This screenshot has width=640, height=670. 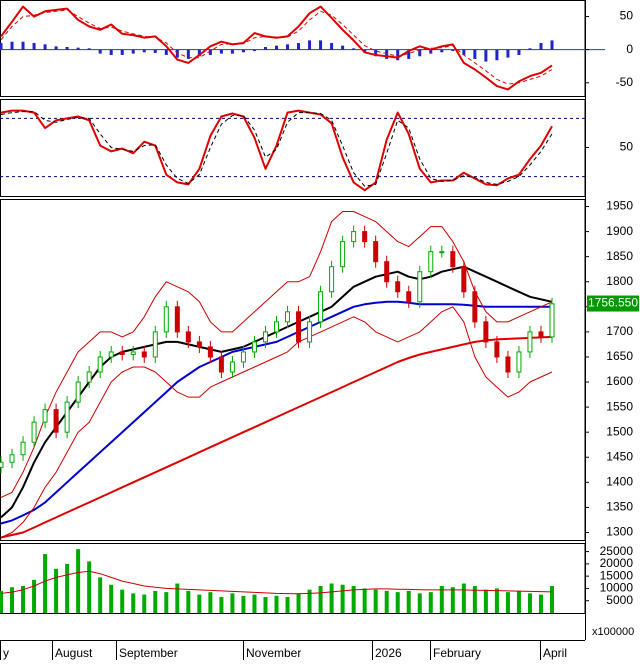 I want to click on x-tick-label: April, so click(x=555, y=653).